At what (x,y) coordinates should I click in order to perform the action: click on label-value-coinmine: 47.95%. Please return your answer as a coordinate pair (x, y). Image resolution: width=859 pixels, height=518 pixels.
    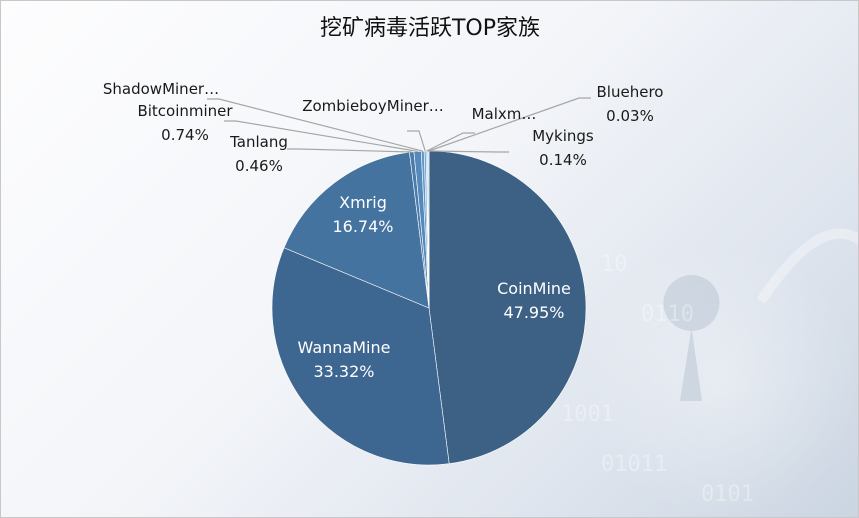
    Looking at the image, I should click on (533, 312).